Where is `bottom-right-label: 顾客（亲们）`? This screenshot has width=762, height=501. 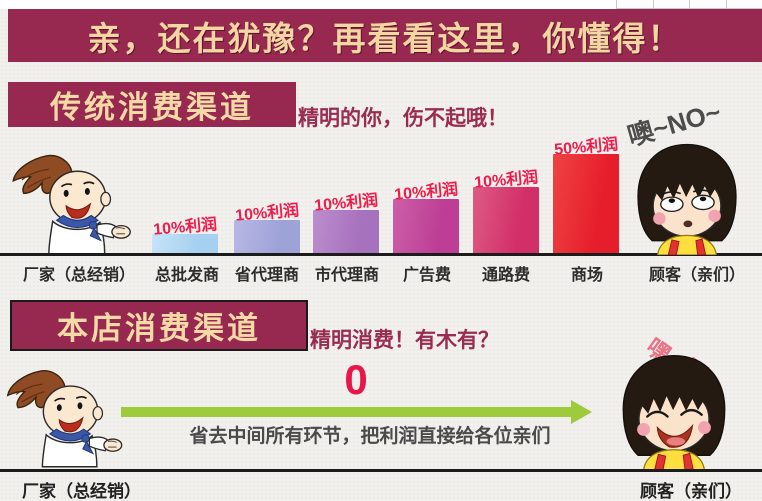
bottom-right-label: 顾客（亲们） is located at coordinates (691, 491).